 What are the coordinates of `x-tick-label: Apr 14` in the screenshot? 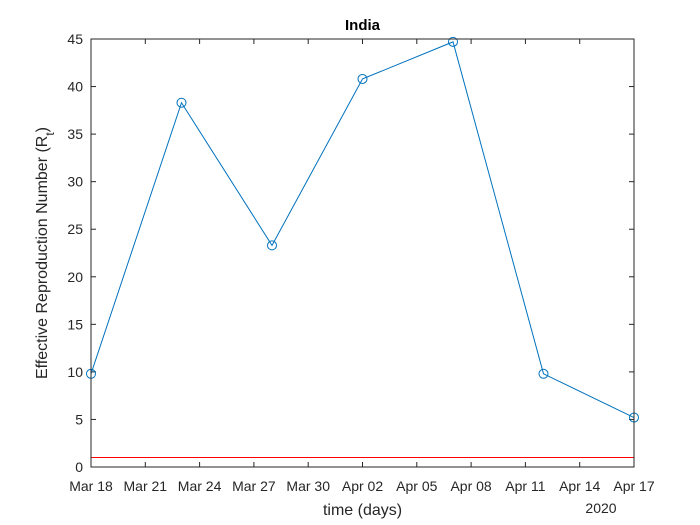 It's located at (579, 486).